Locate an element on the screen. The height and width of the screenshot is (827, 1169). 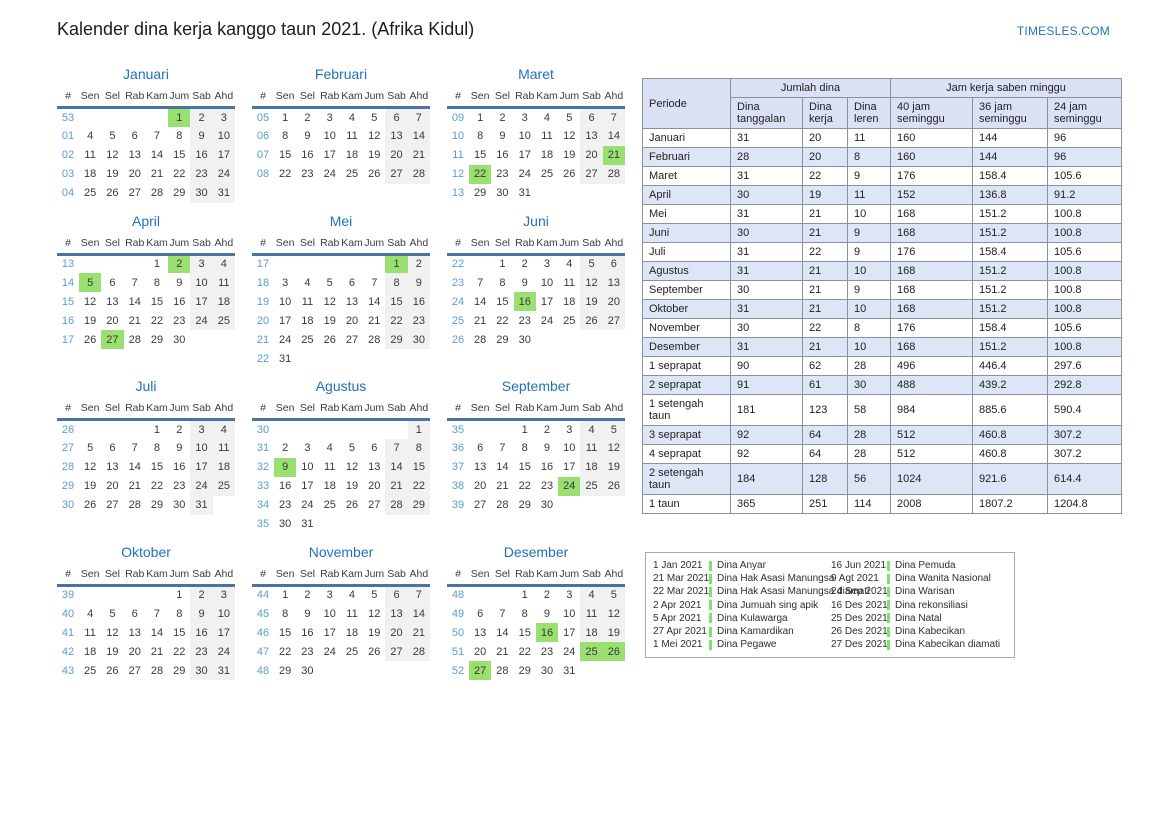
holiday-date: 27 Des 2021 is located at coordinates (859, 645).